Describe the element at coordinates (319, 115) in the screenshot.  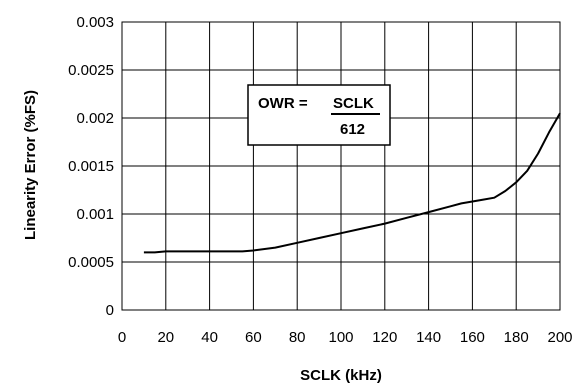
I see `owr-formula-annotation: OWR = SCLK 612` at that location.